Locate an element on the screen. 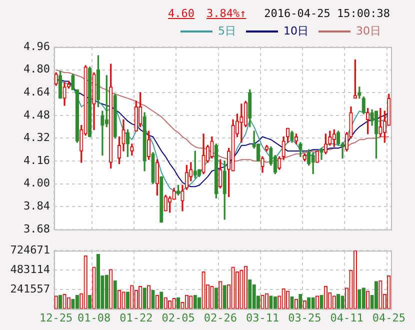 This screenshot has width=415, height=330. x-tick-label: 01-22 is located at coordinates (136, 317).